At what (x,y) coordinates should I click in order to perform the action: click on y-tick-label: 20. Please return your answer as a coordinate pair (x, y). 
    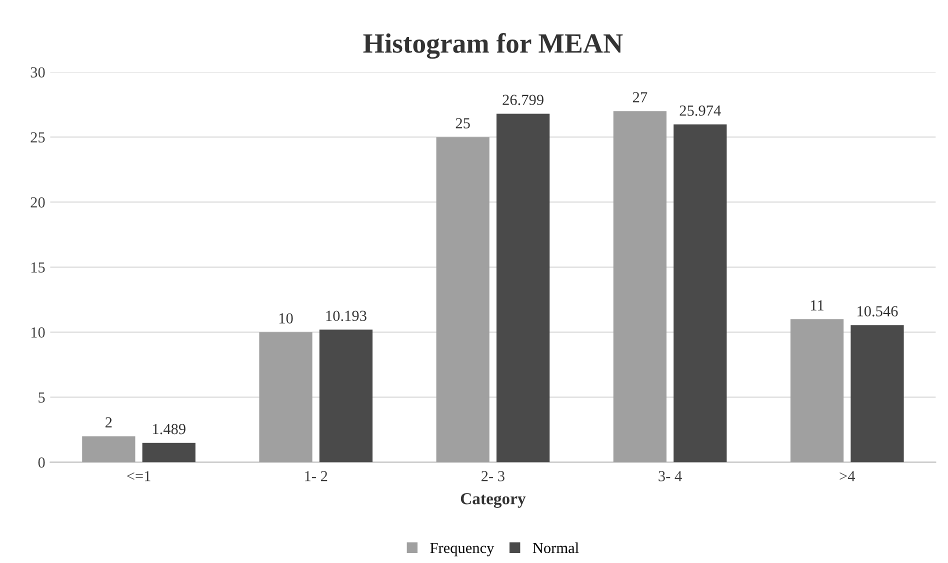
    Looking at the image, I should click on (37, 202).